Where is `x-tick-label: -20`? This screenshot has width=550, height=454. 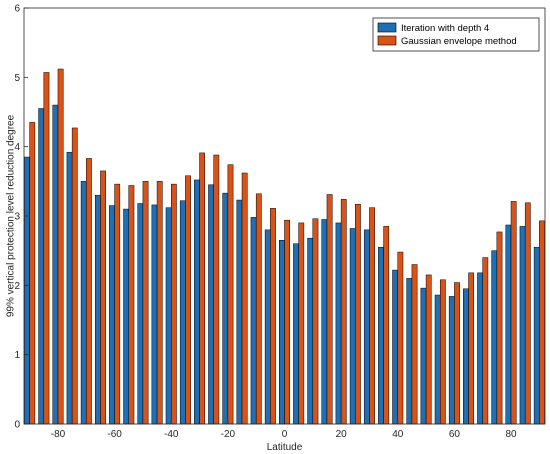
x-tick-label: -20 is located at coordinates (228, 434).